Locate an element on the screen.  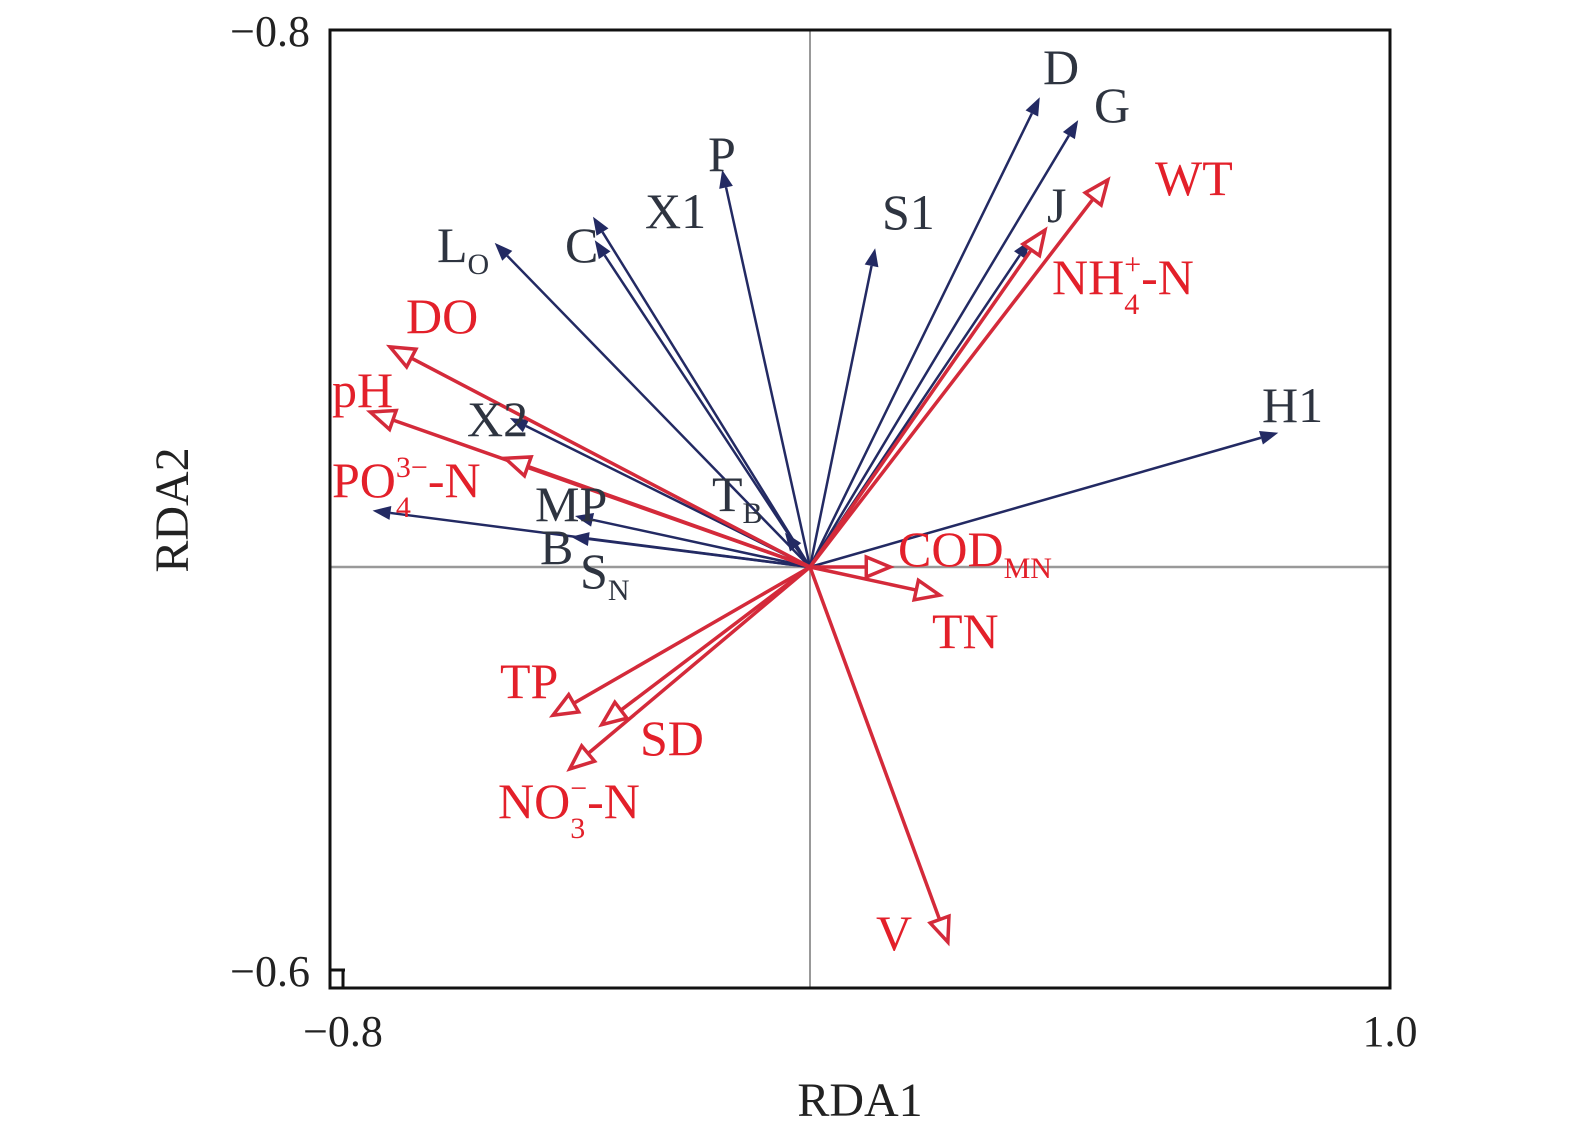
species-label: J is located at coordinates (1056, 205).